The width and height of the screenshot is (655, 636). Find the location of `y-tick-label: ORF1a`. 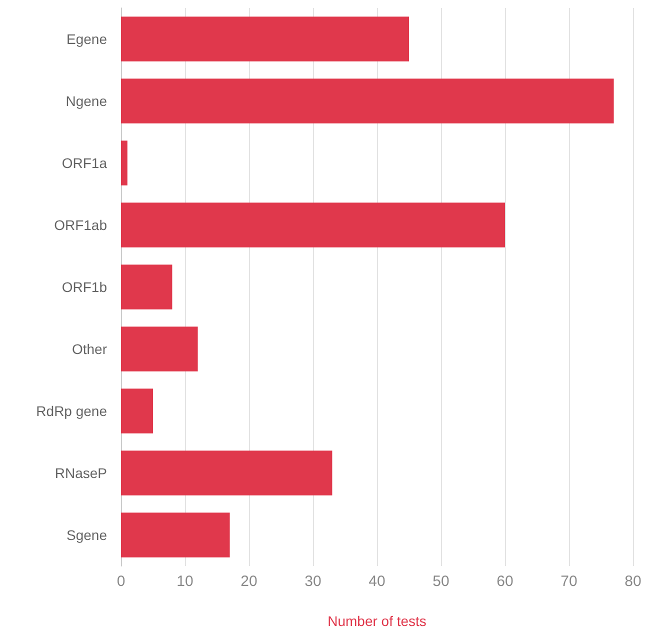

y-tick-label: ORF1a is located at coordinates (85, 163).